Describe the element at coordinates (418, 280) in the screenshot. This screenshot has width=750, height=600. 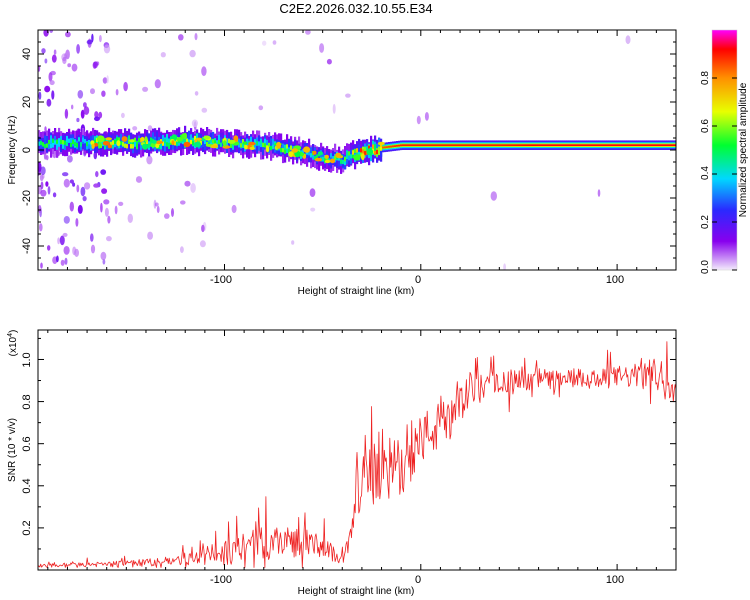
I see `top-xtick-label-1: 0` at that location.